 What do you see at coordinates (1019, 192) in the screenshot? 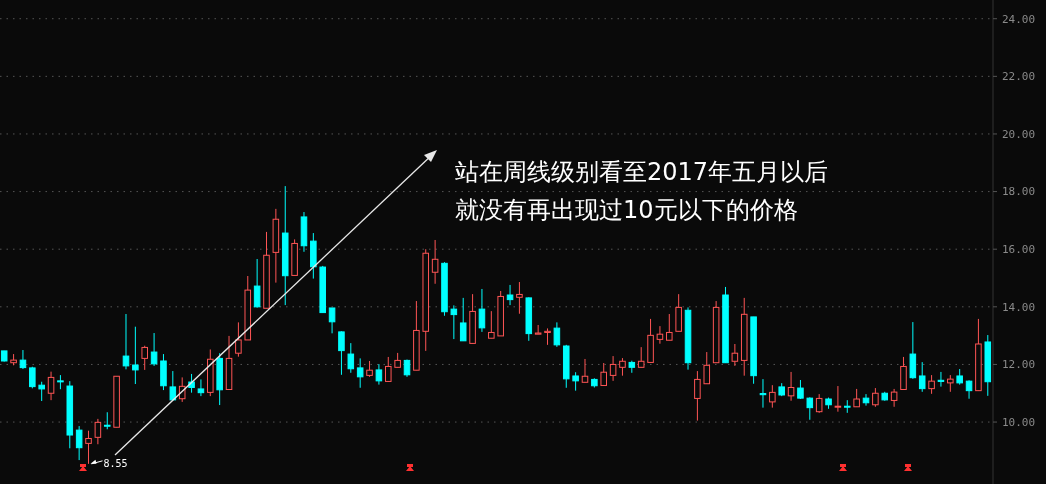
I see `y-tick-label: 18.00` at bounding box center [1019, 192].